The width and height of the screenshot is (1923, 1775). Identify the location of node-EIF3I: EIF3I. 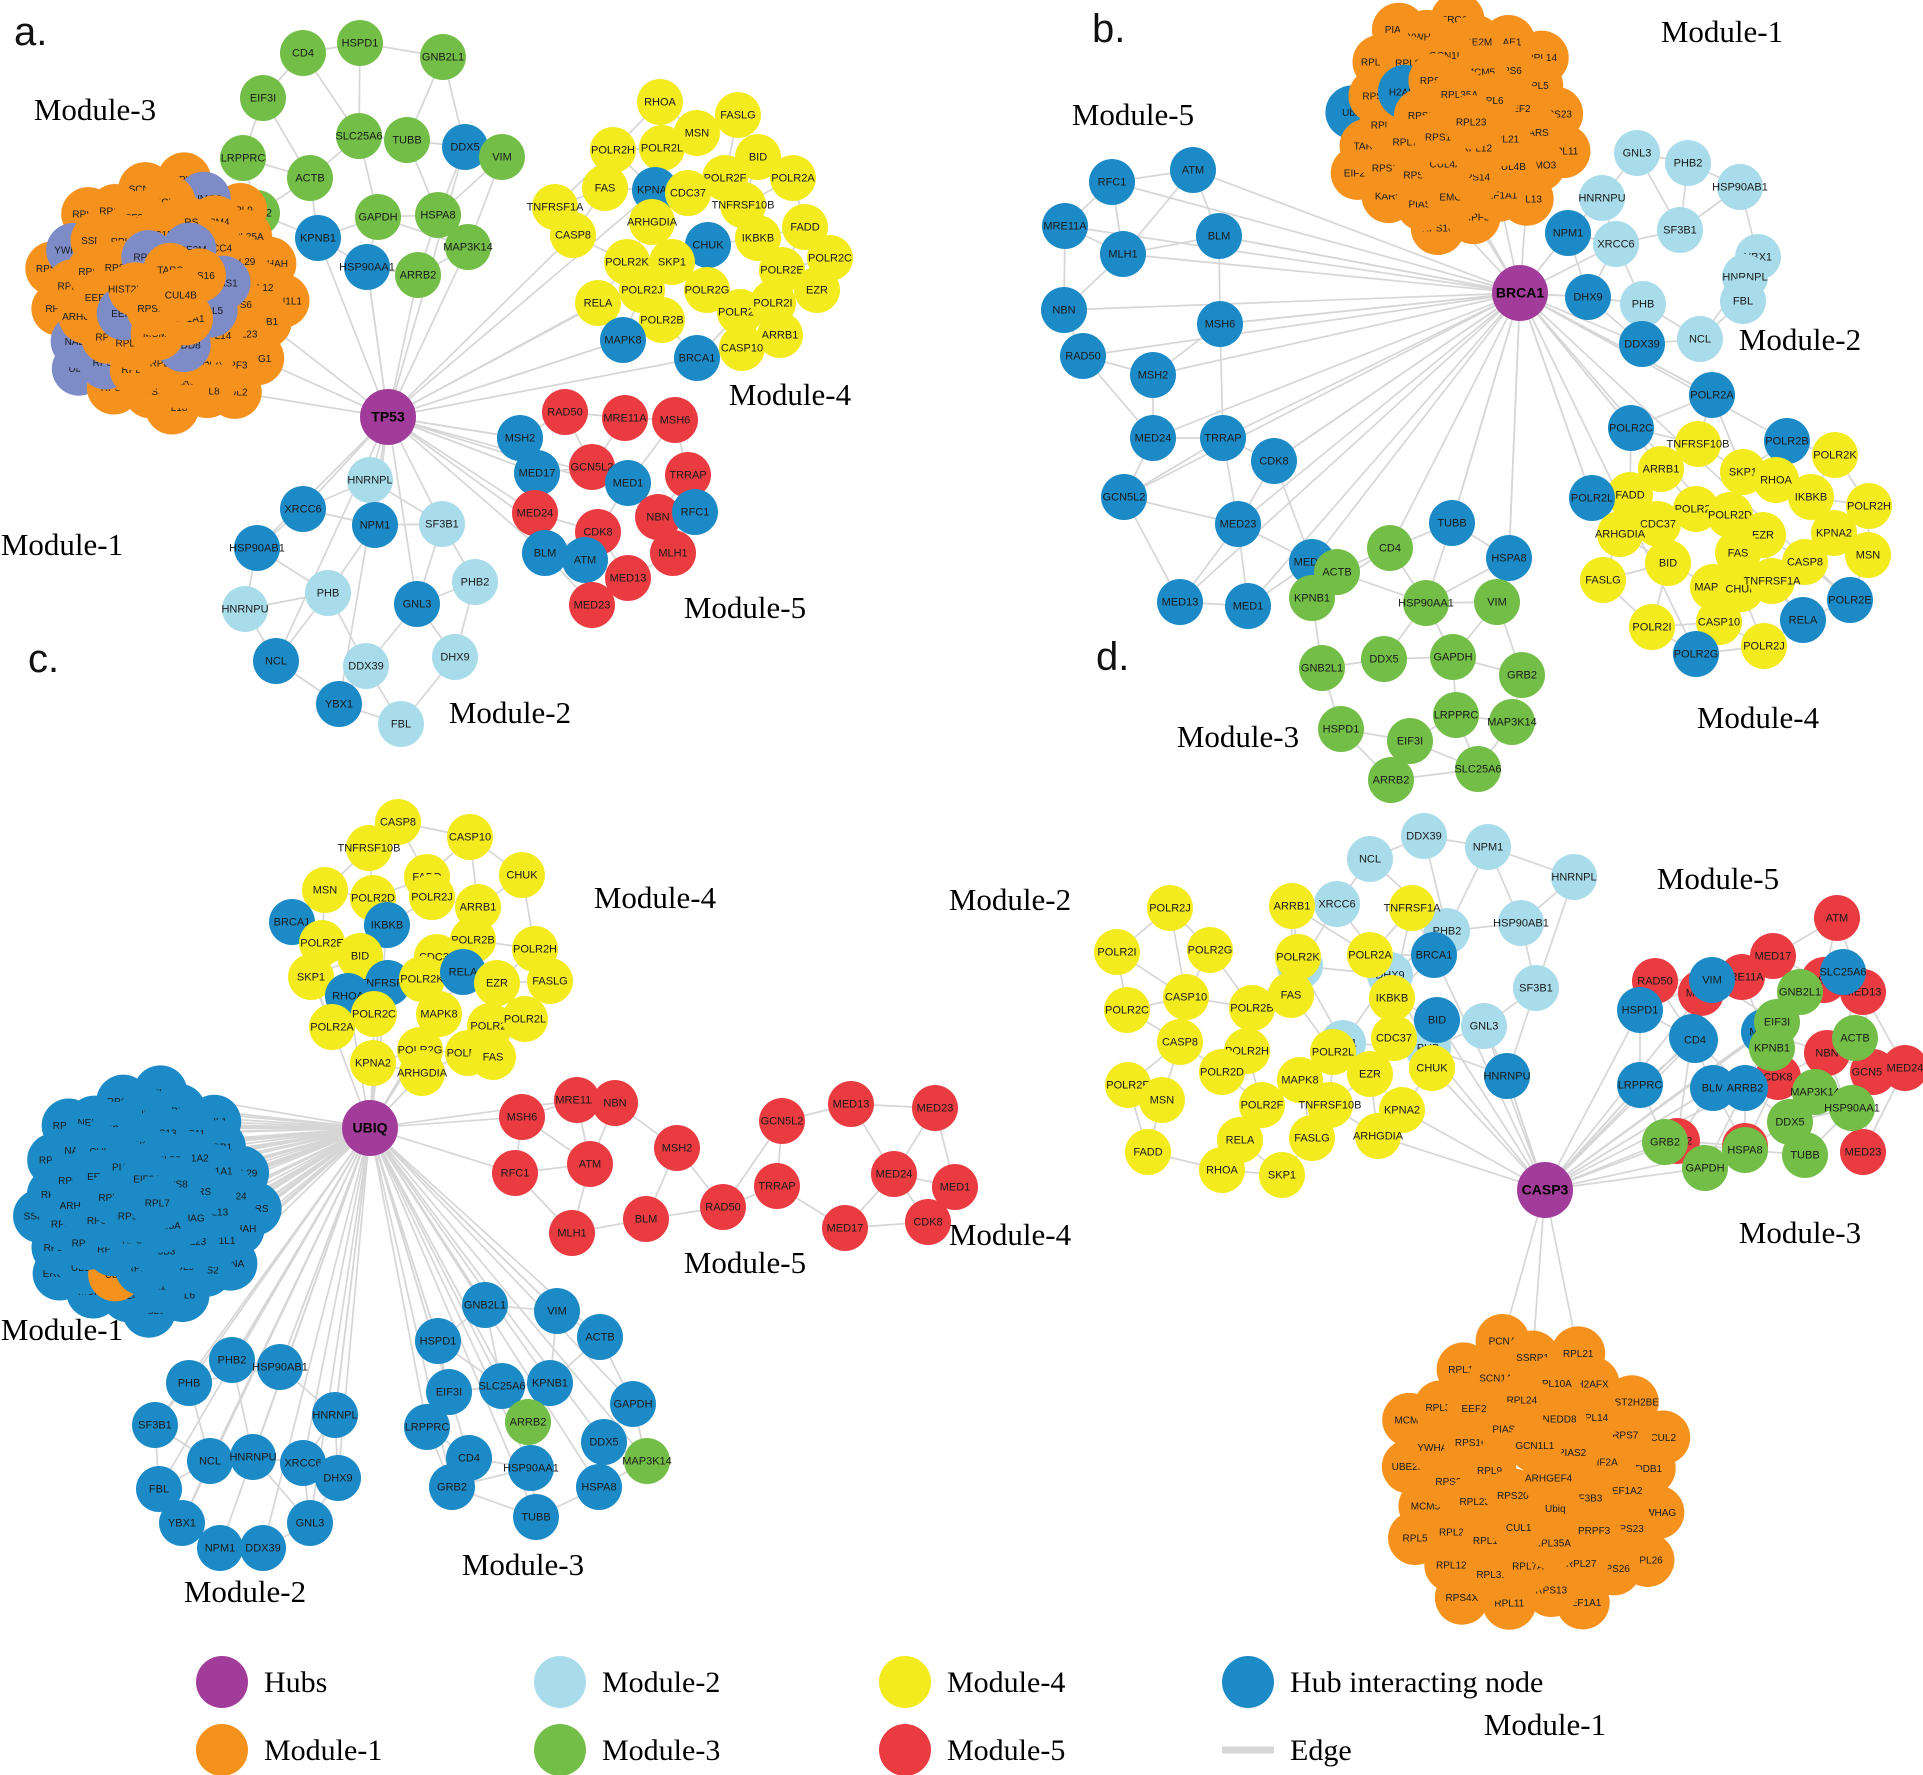
(1410, 741).